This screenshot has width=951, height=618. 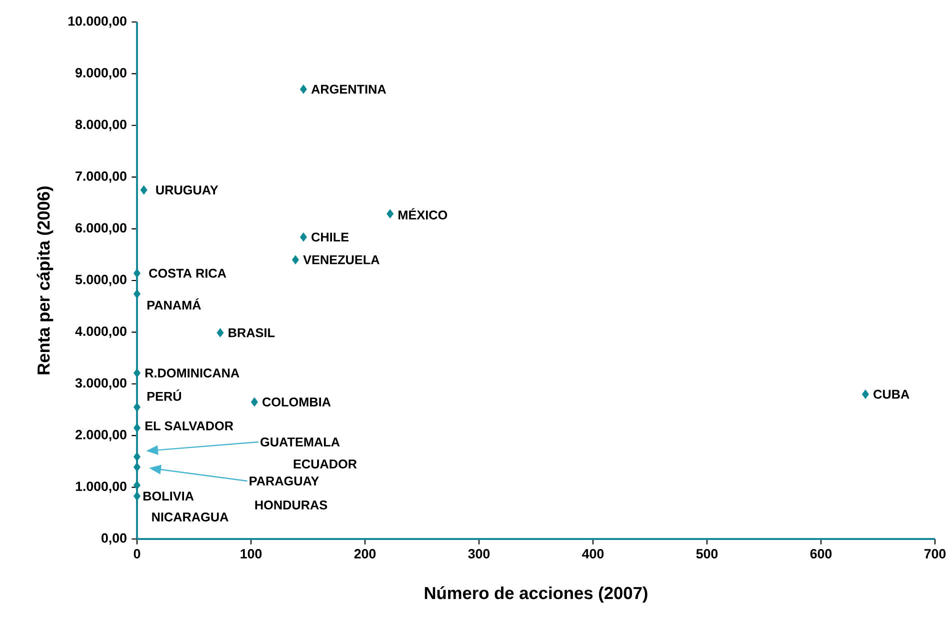 What do you see at coordinates (821, 553) in the screenshot?
I see `x-tick-label: 600` at bounding box center [821, 553].